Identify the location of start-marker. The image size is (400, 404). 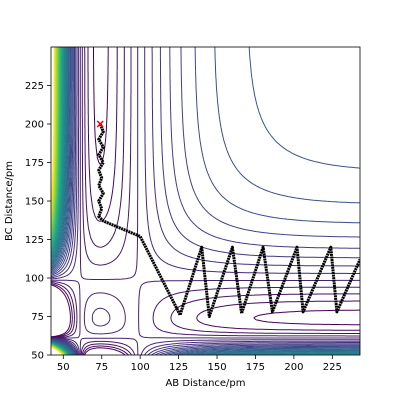
(100, 124).